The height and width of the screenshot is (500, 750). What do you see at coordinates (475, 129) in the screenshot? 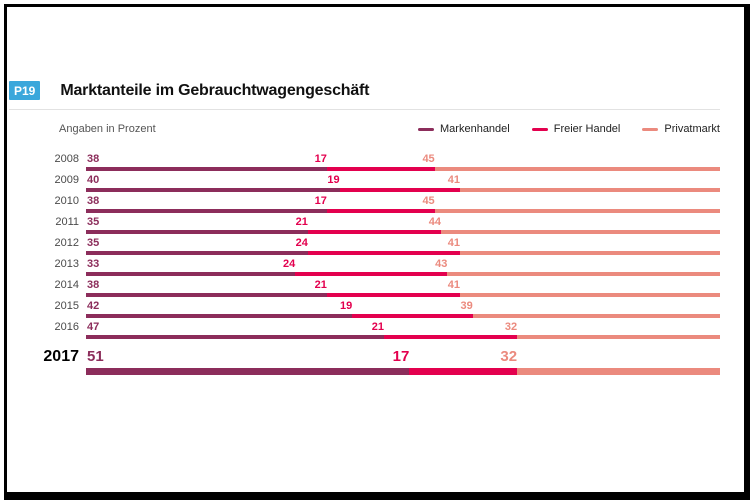
I see `legend-label: Markenhandel` at bounding box center [475, 129].